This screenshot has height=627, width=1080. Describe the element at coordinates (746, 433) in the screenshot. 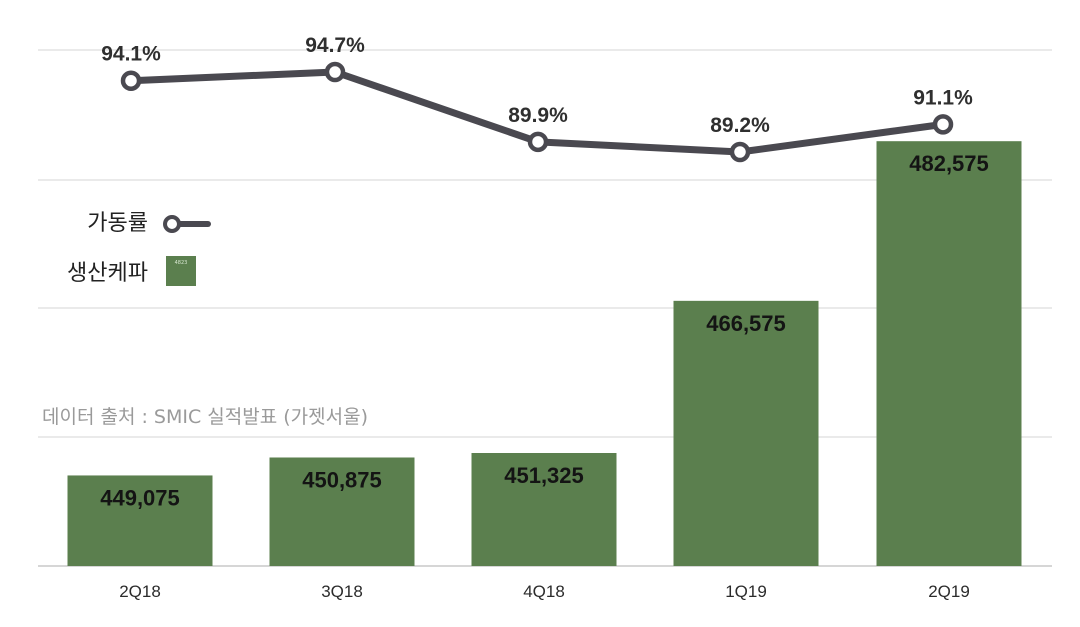

I see `capacity-bar-1Q19` at that location.